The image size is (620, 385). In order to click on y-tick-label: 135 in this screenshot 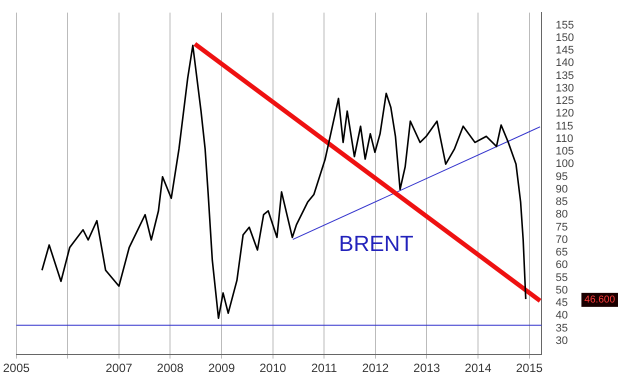, I will do `click(565, 76)`.